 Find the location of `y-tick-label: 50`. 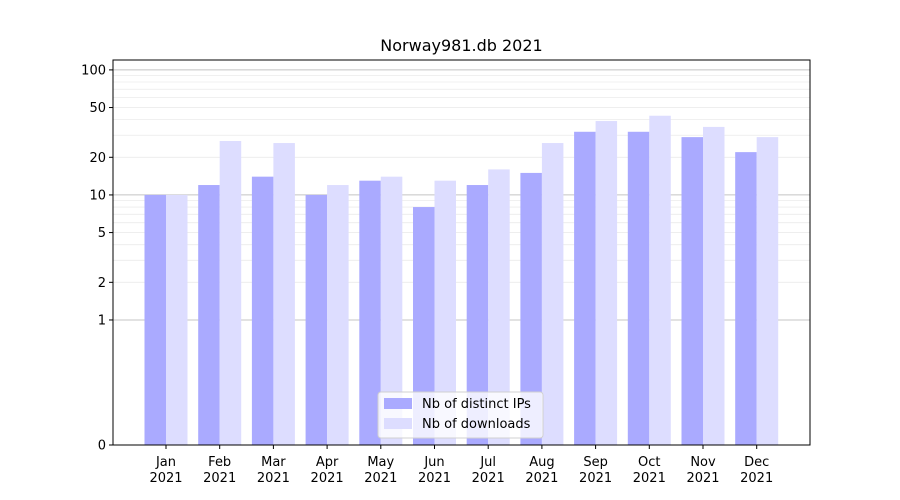

y-tick-label: 50 is located at coordinates (97, 108).